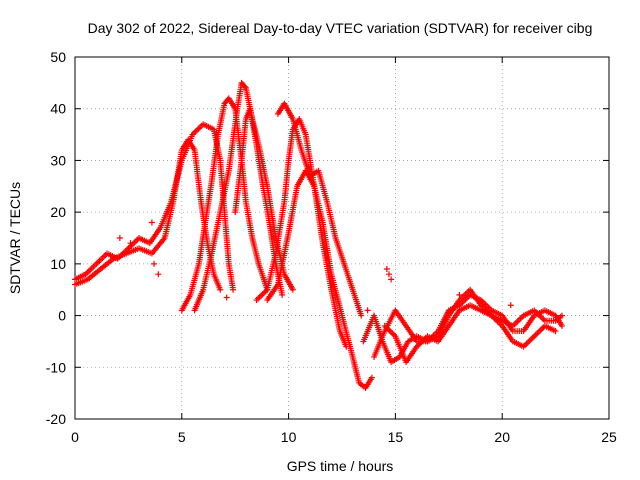 The image size is (640, 480). I want to click on y-tick-label: 40, so click(58, 109).